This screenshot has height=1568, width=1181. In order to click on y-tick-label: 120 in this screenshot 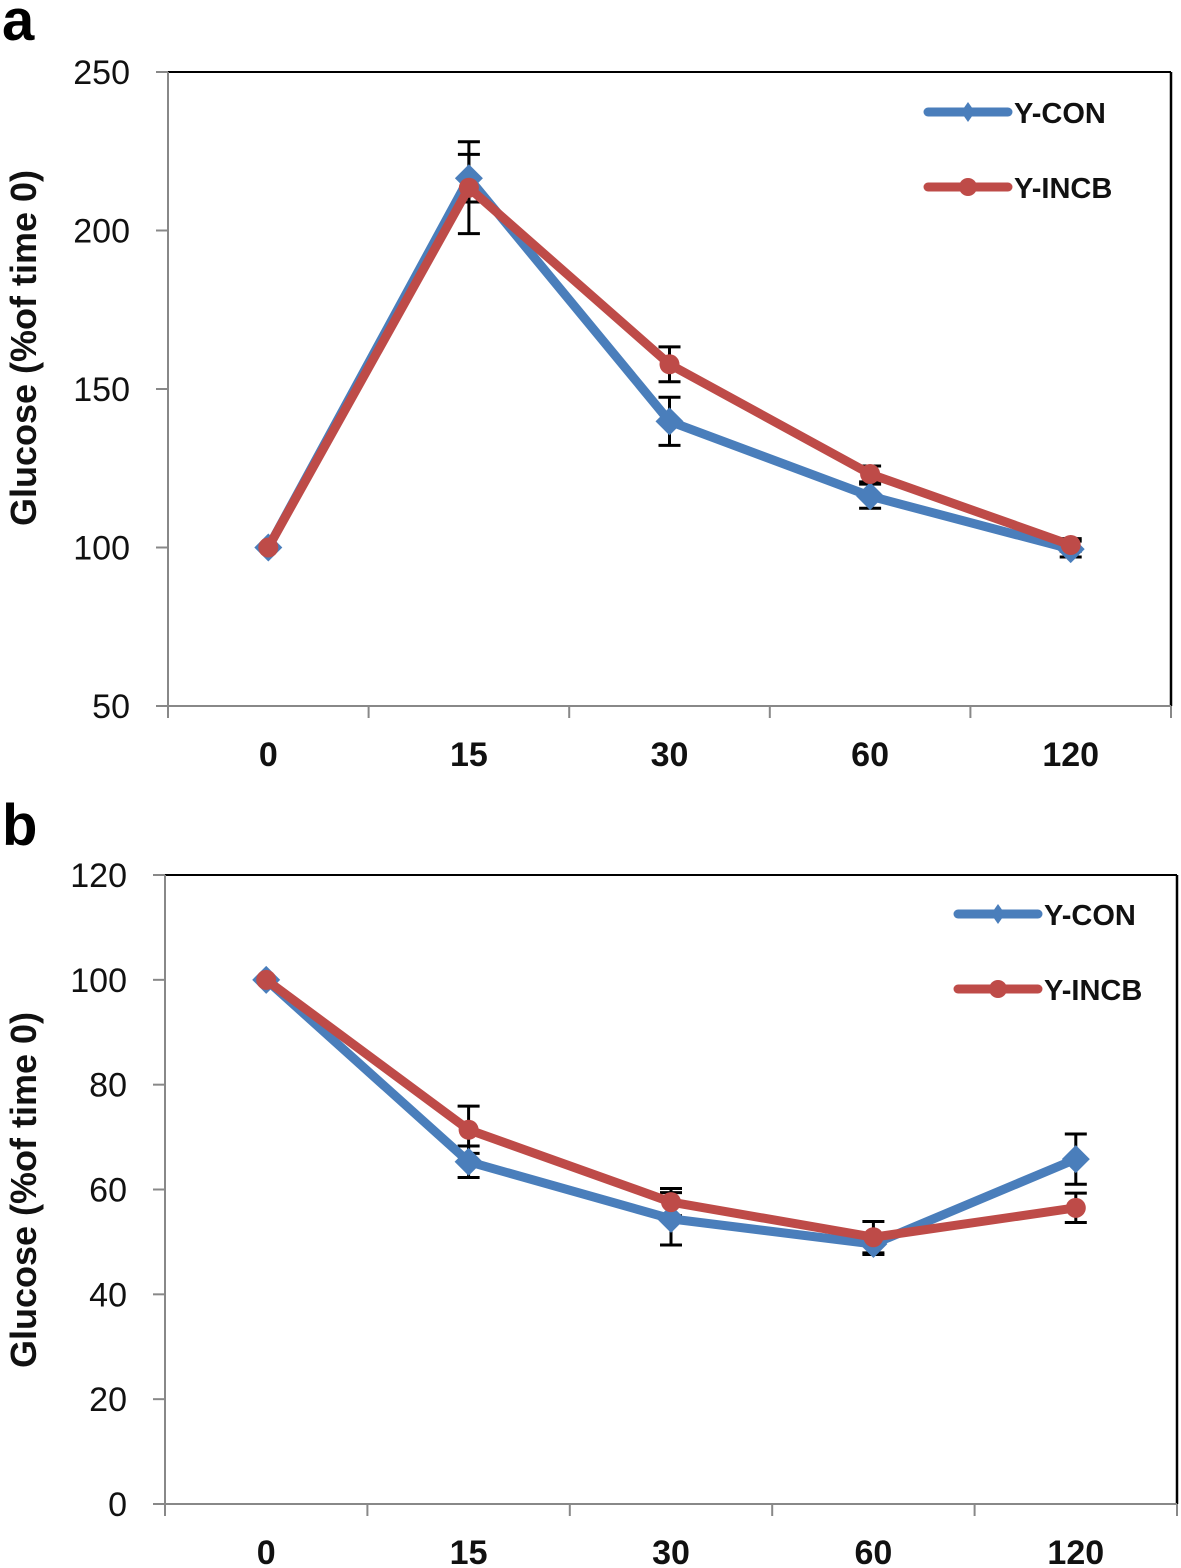, I will do `click(98, 876)`.